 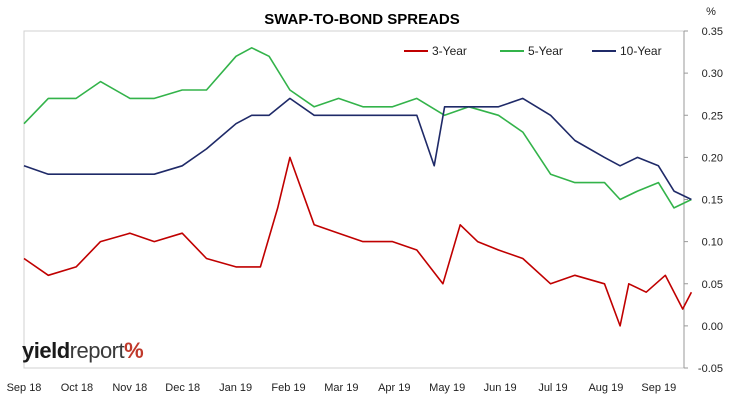 What do you see at coordinates (712, 32) in the screenshot?
I see `y-tick-label: 0.35` at bounding box center [712, 32].